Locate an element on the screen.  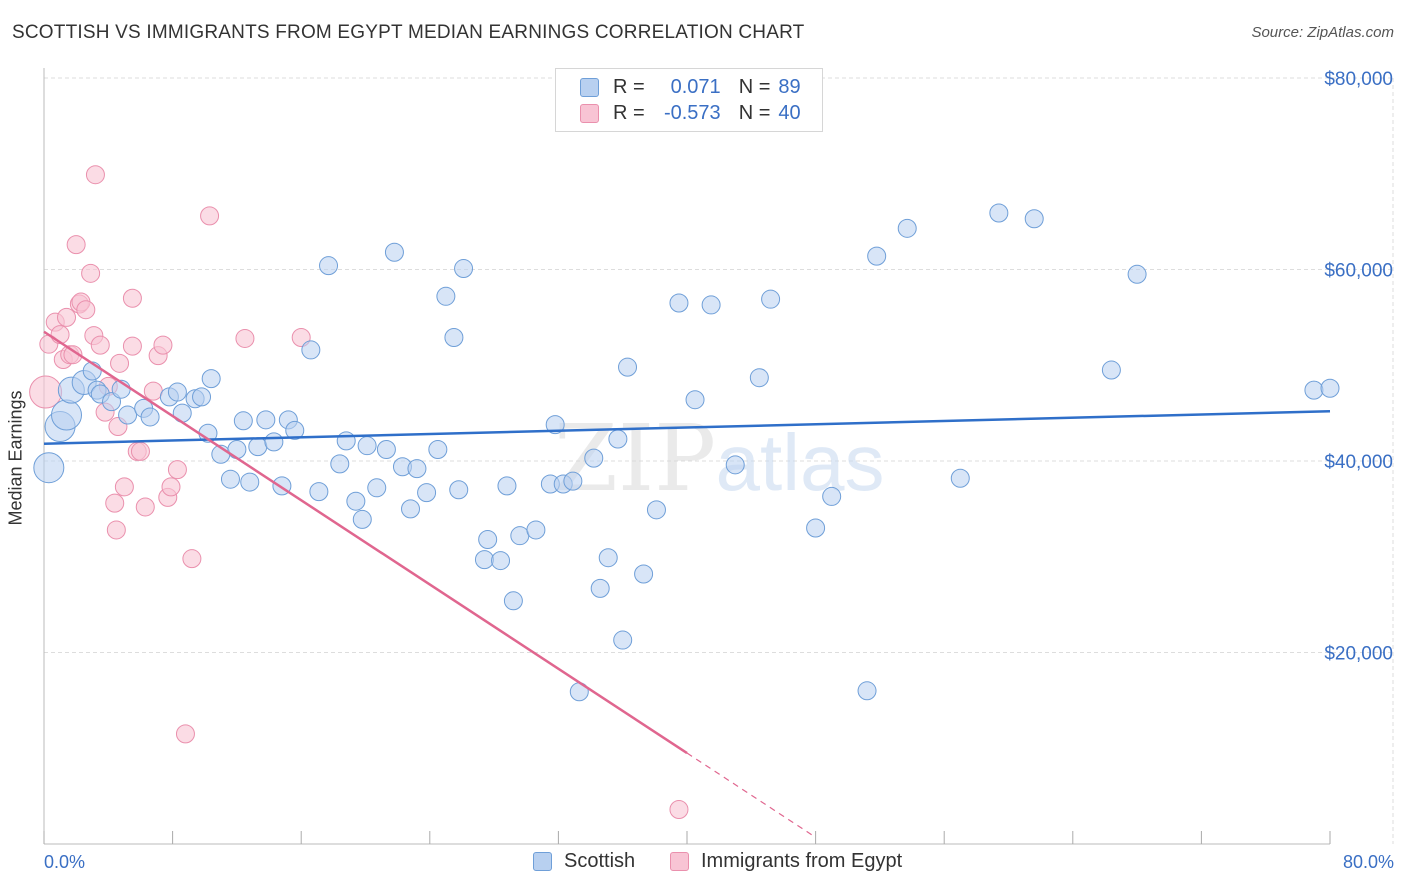
scottish-trend-line is located at coordinates (687, 427).